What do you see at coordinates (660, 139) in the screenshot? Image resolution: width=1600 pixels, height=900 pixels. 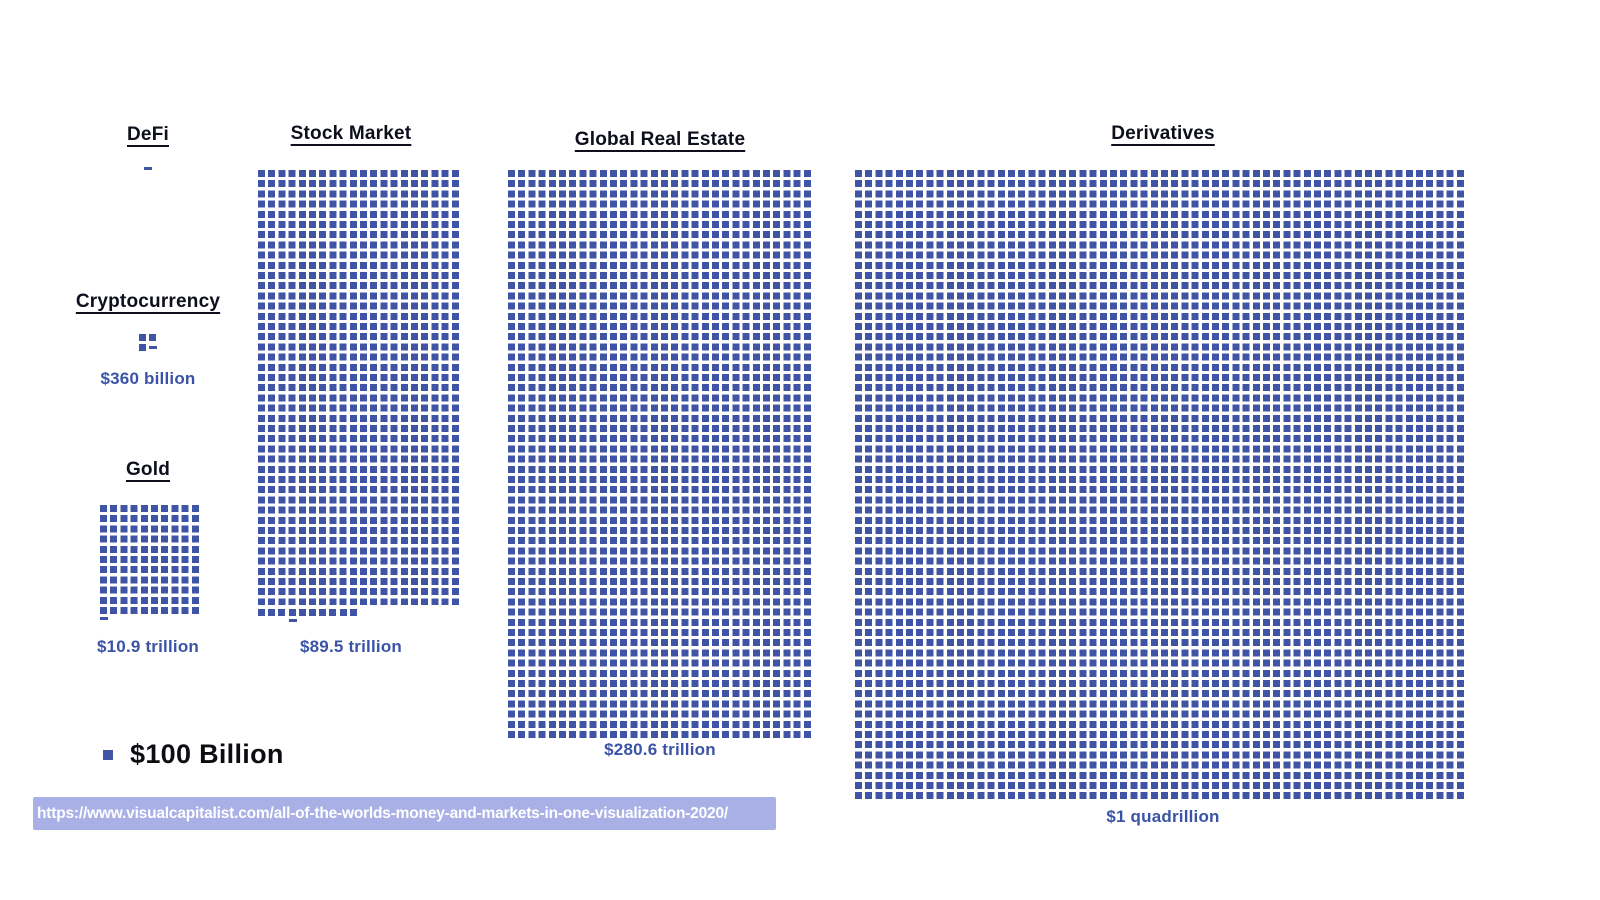 I see `global-real-estate-title: Global Real Estate` at bounding box center [660, 139].